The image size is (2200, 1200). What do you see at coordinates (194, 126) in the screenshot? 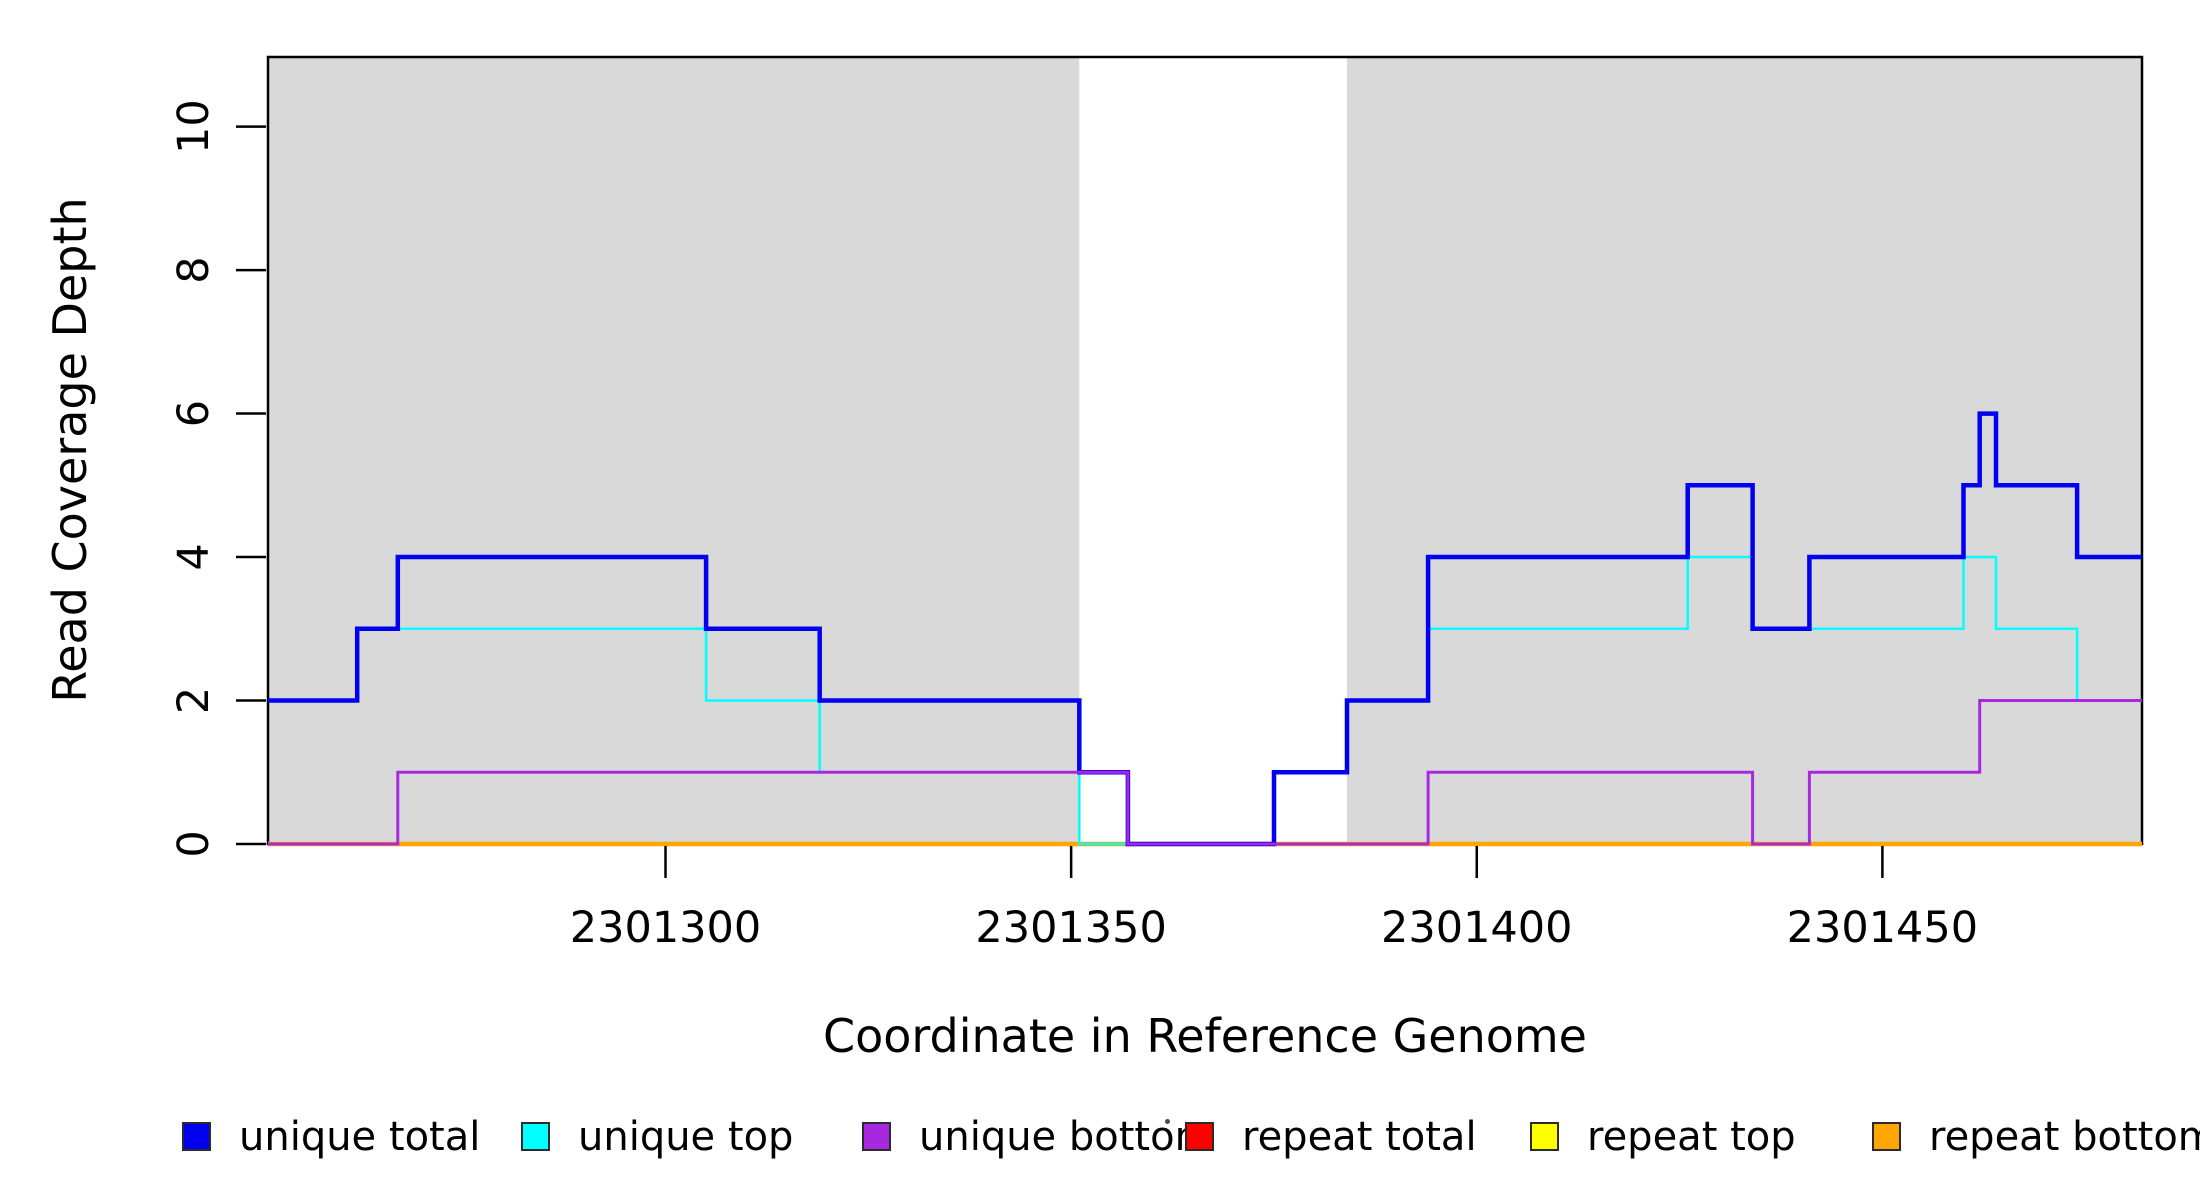
I see `y-tick-label: 10` at bounding box center [194, 126].